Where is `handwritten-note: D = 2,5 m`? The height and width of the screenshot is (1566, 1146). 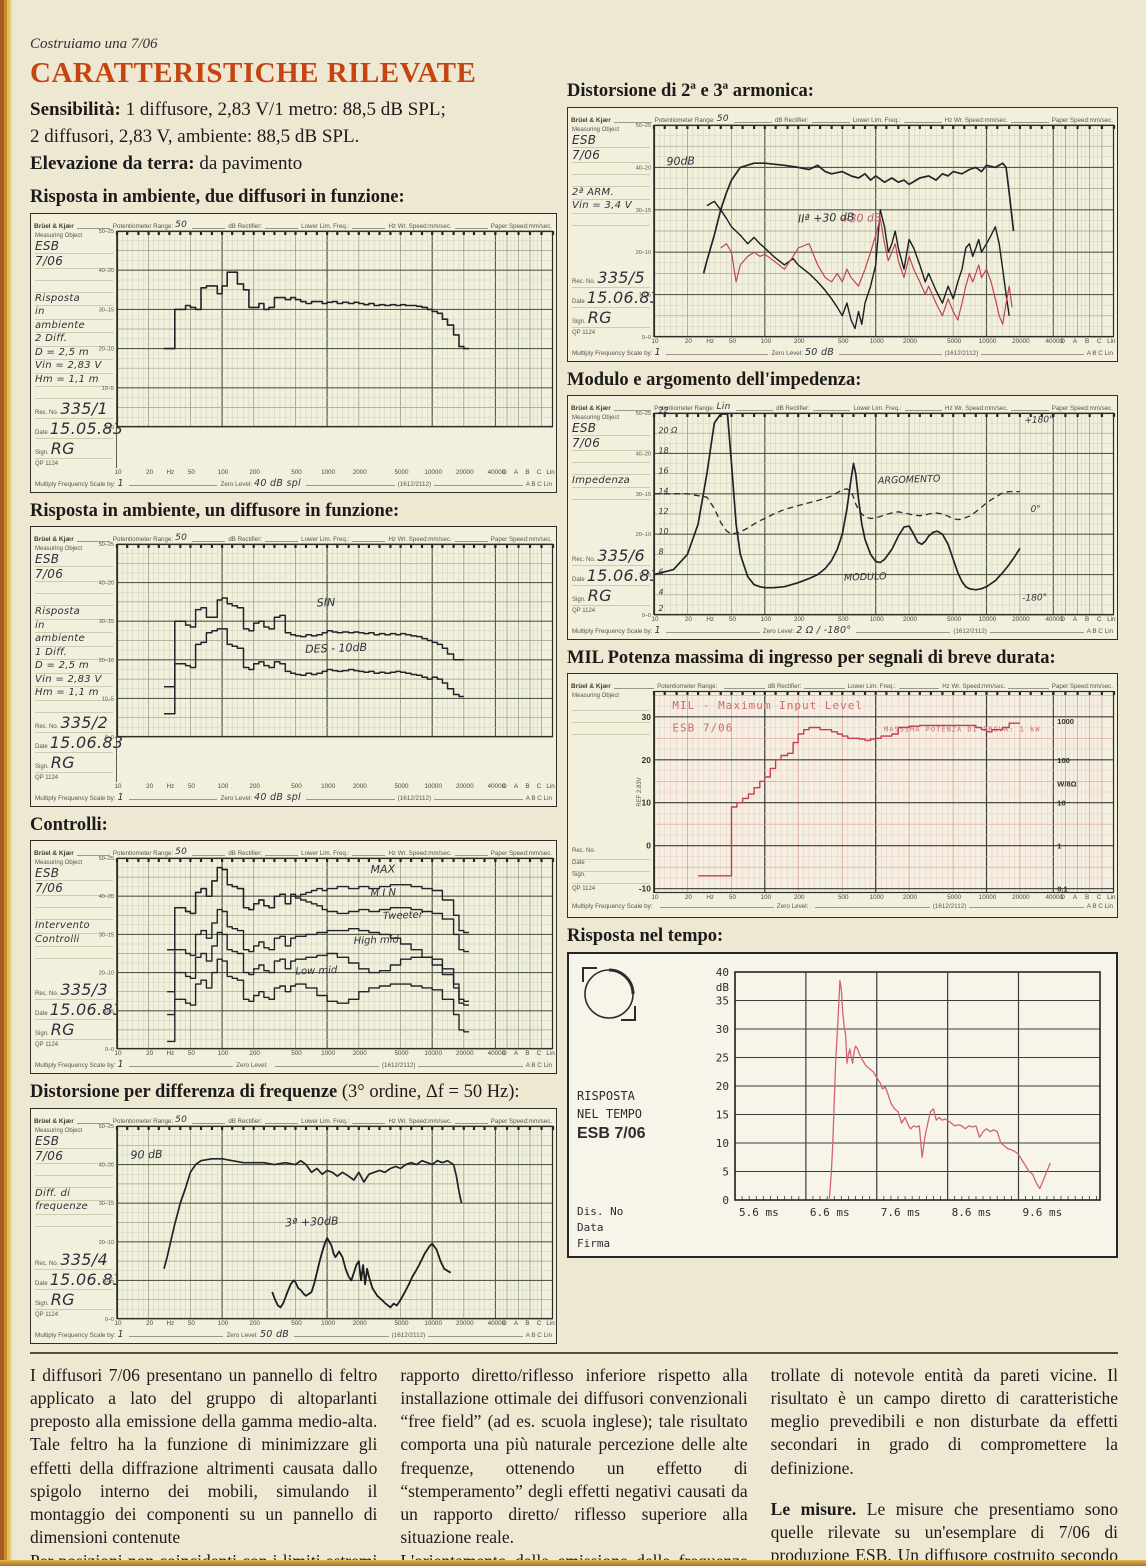 handwritten-note: D = 2,5 m is located at coordinates (74, 354).